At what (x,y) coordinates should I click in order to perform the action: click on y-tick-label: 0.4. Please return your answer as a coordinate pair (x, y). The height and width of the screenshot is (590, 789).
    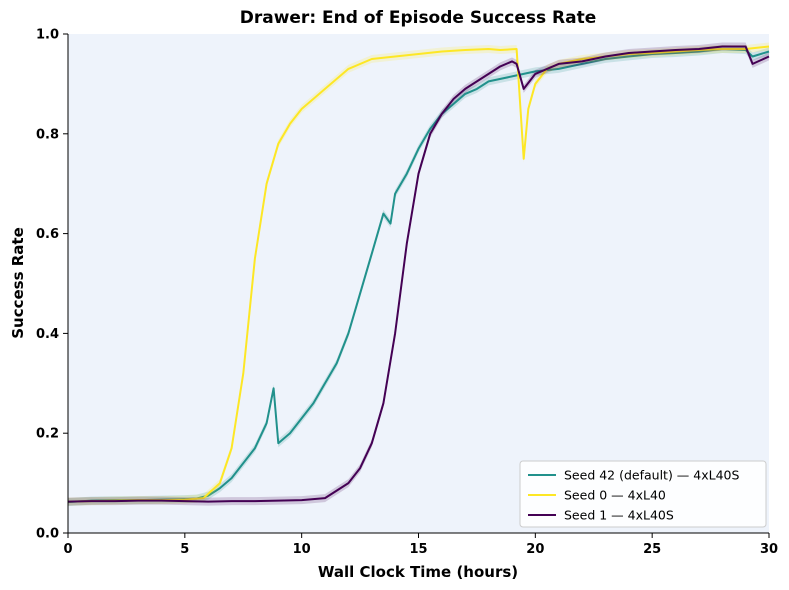
    Looking at the image, I should click on (47, 334).